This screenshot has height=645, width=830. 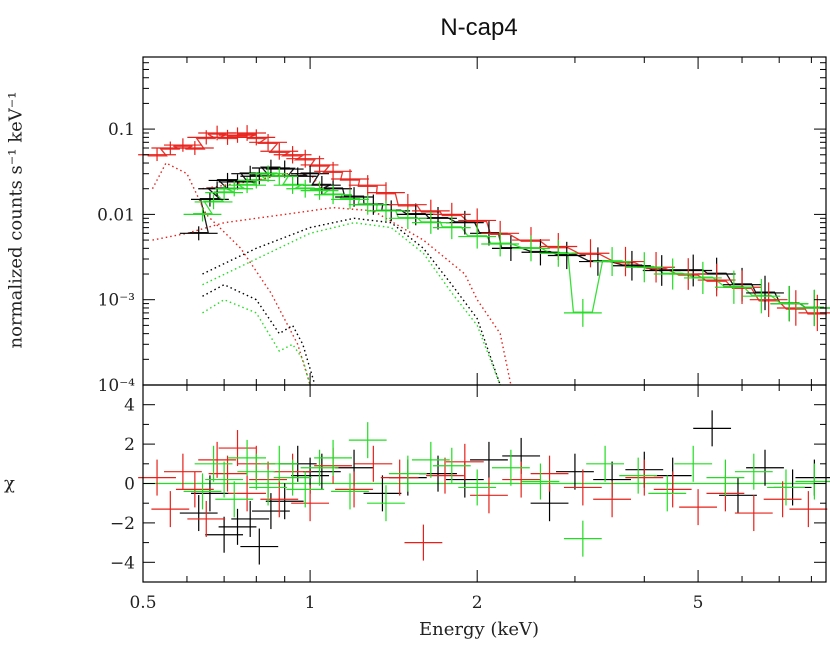 What do you see at coordinates (121, 130) in the screenshot?
I see `y-tick-label: 0.1` at bounding box center [121, 130].